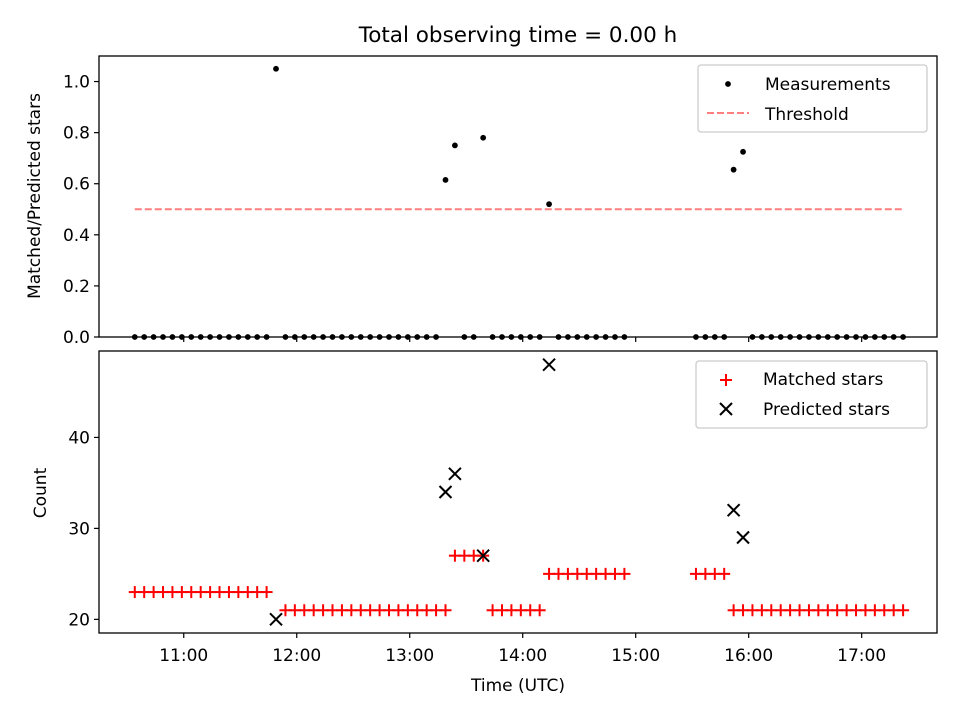 The image size is (960, 720). Describe the element at coordinates (635, 656) in the screenshot. I see `x-tick-label: 15:00` at that location.